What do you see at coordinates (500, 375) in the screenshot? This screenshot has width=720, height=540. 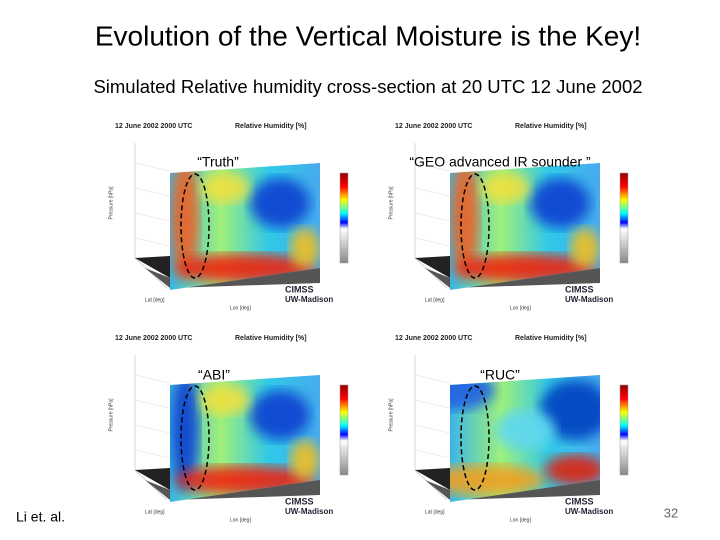 I see `panel-caption: “RUC”` at bounding box center [500, 375].